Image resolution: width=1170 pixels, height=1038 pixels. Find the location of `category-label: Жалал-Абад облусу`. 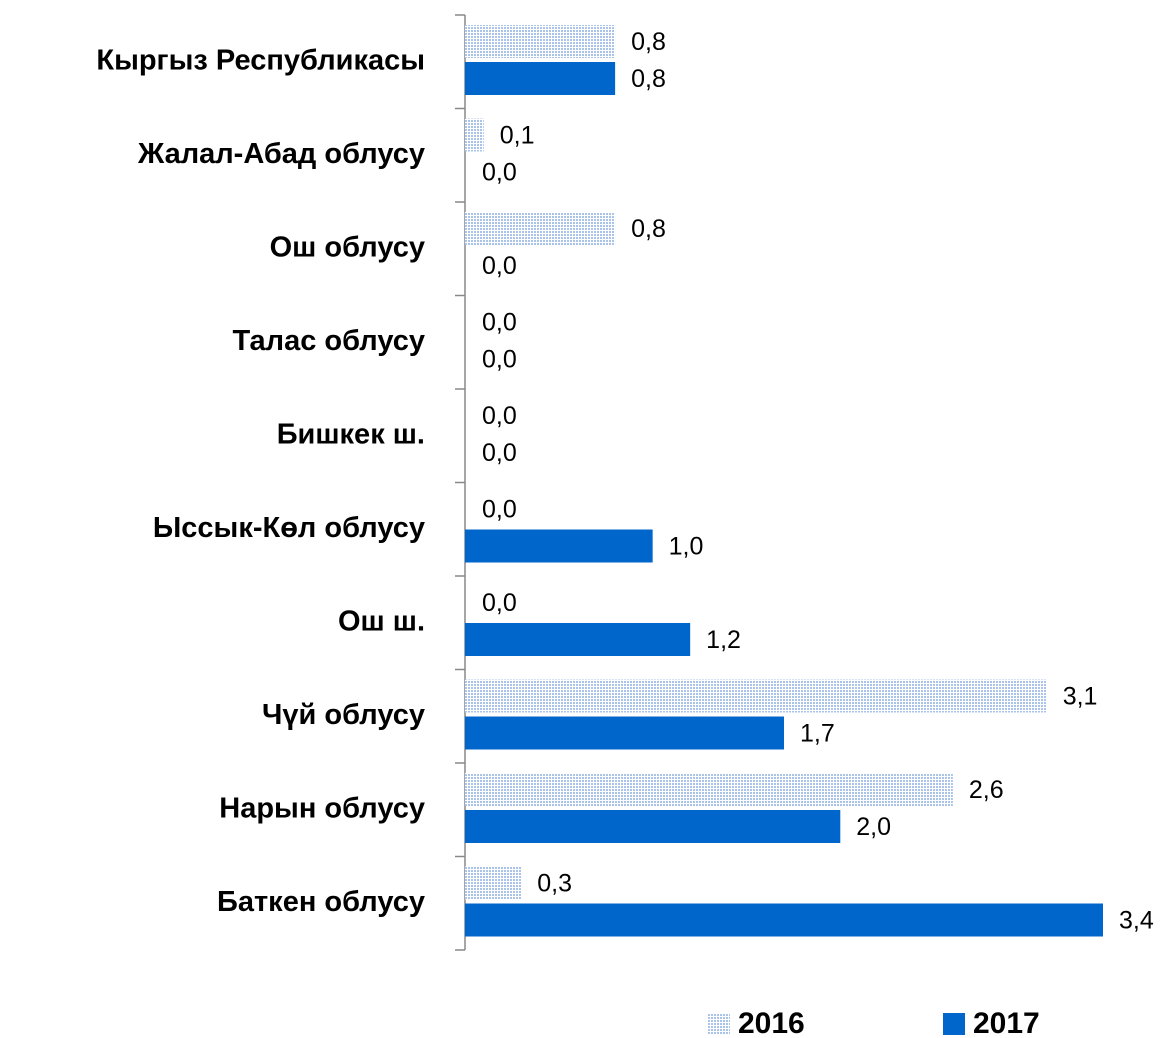

category-label: Жалал-Абад облусу is located at coordinates (281, 154).